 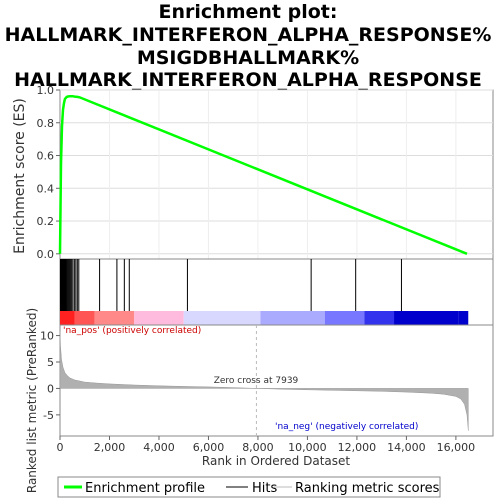 What do you see at coordinates (248, 35) in the screenshot?
I see `title-line-2: HALLMARK_INTERFERON_ALPHA_RESPONSE%` at bounding box center [248, 35].